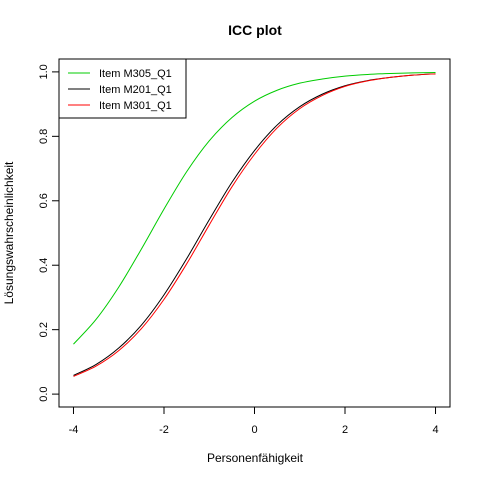  I want to click on x-tick-label: 2, so click(345, 430).